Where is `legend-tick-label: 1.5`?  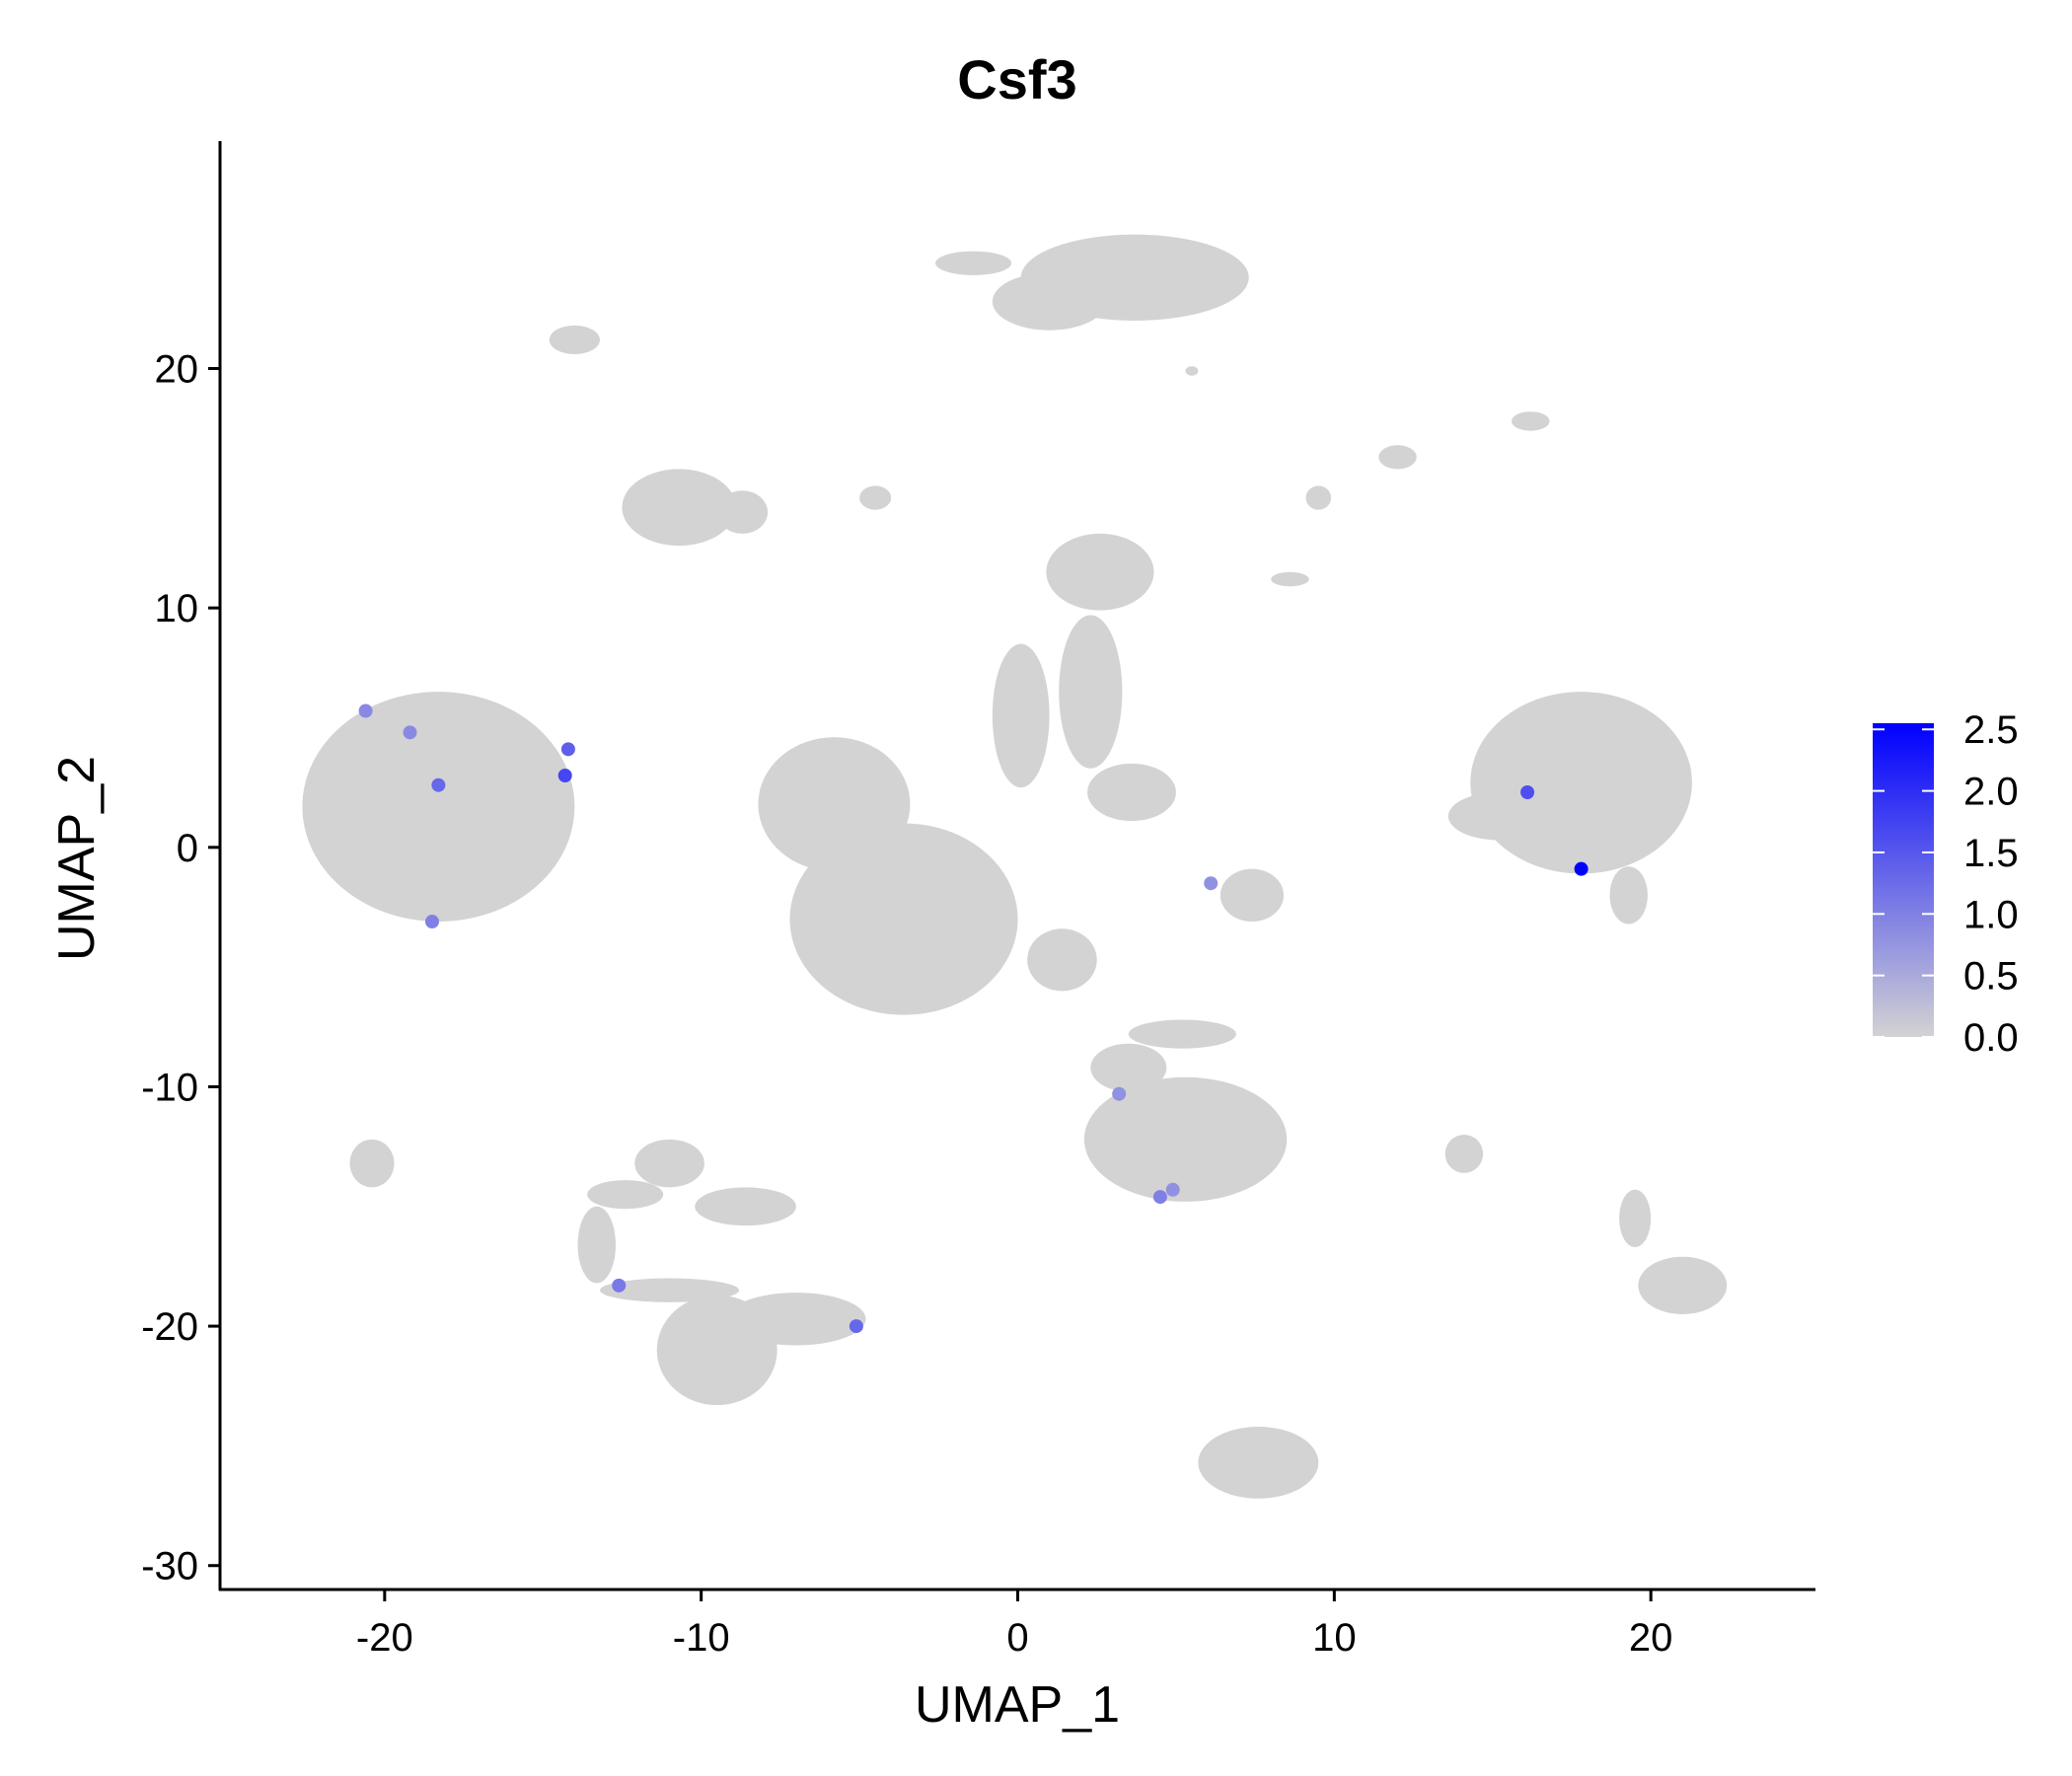
legend-tick-label: 1.5 is located at coordinates (1991, 854).